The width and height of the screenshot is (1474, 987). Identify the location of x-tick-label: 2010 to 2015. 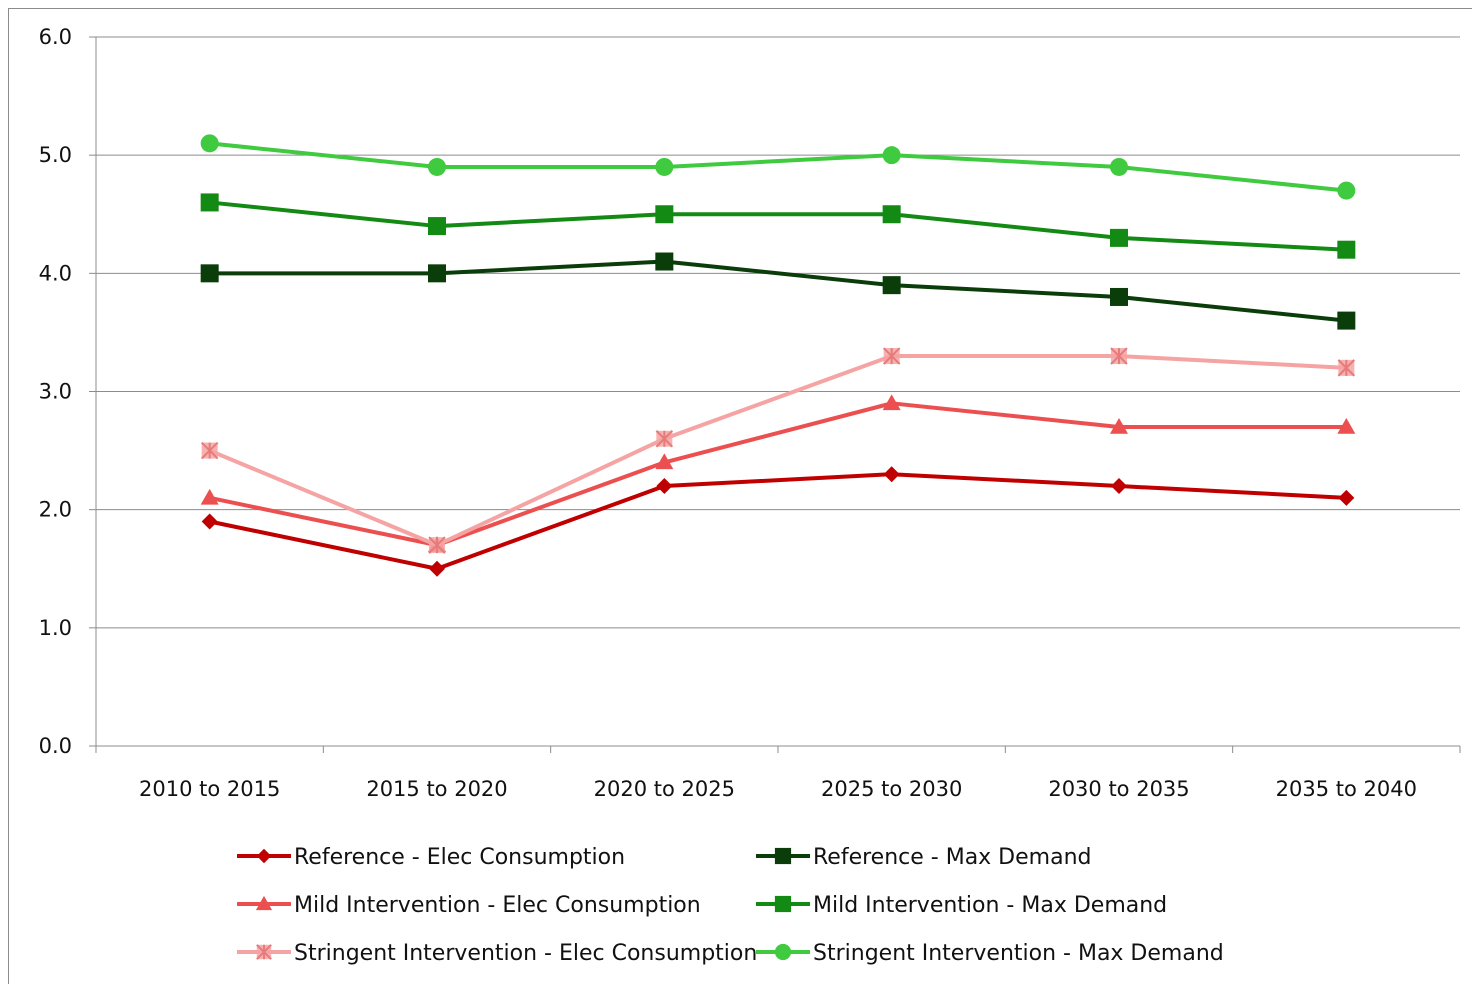
(209, 789).